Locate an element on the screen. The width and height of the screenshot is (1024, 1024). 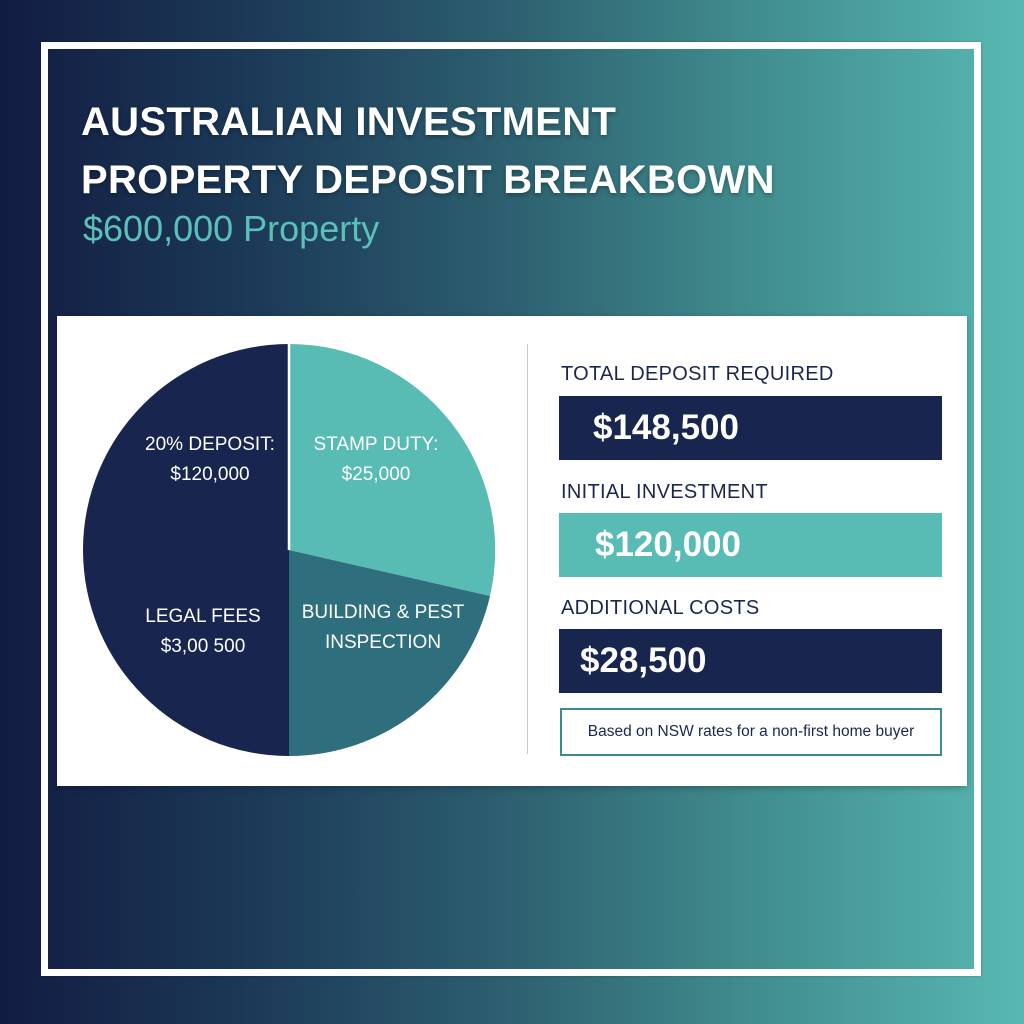
additional-costs-value-box: $28,500 is located at coordinates (750, 661).